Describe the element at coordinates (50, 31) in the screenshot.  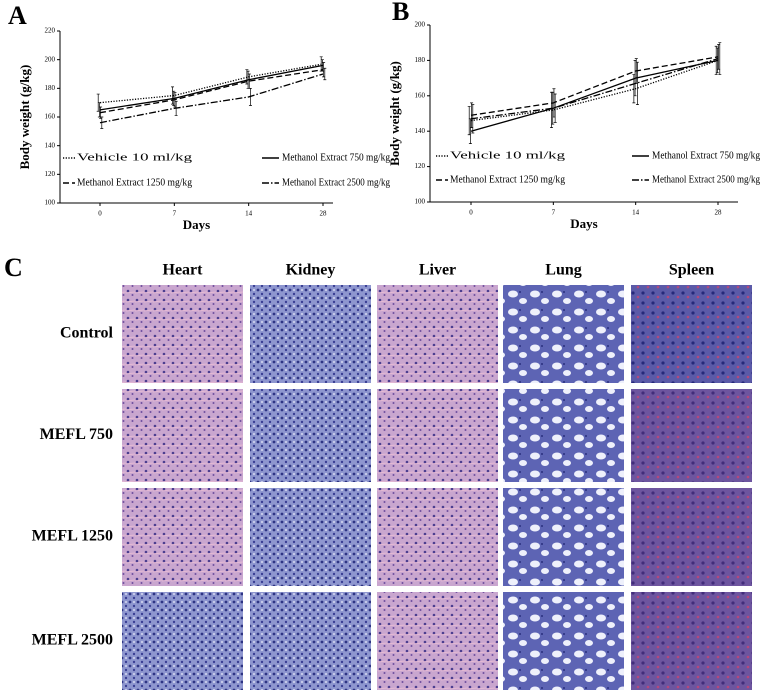
I see `y-tick-label: 220` at that location.